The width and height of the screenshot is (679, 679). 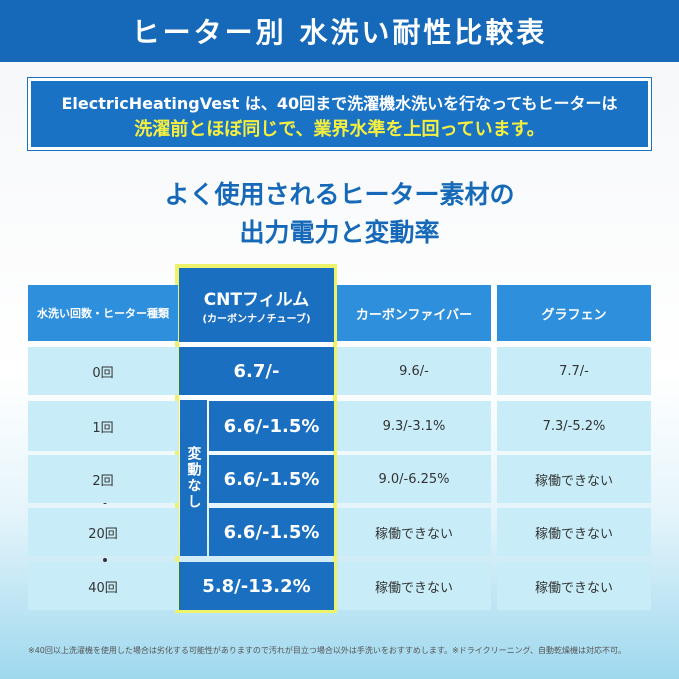 I want to click on heading: 出力電力と変動率, so click(x=339, y=232).